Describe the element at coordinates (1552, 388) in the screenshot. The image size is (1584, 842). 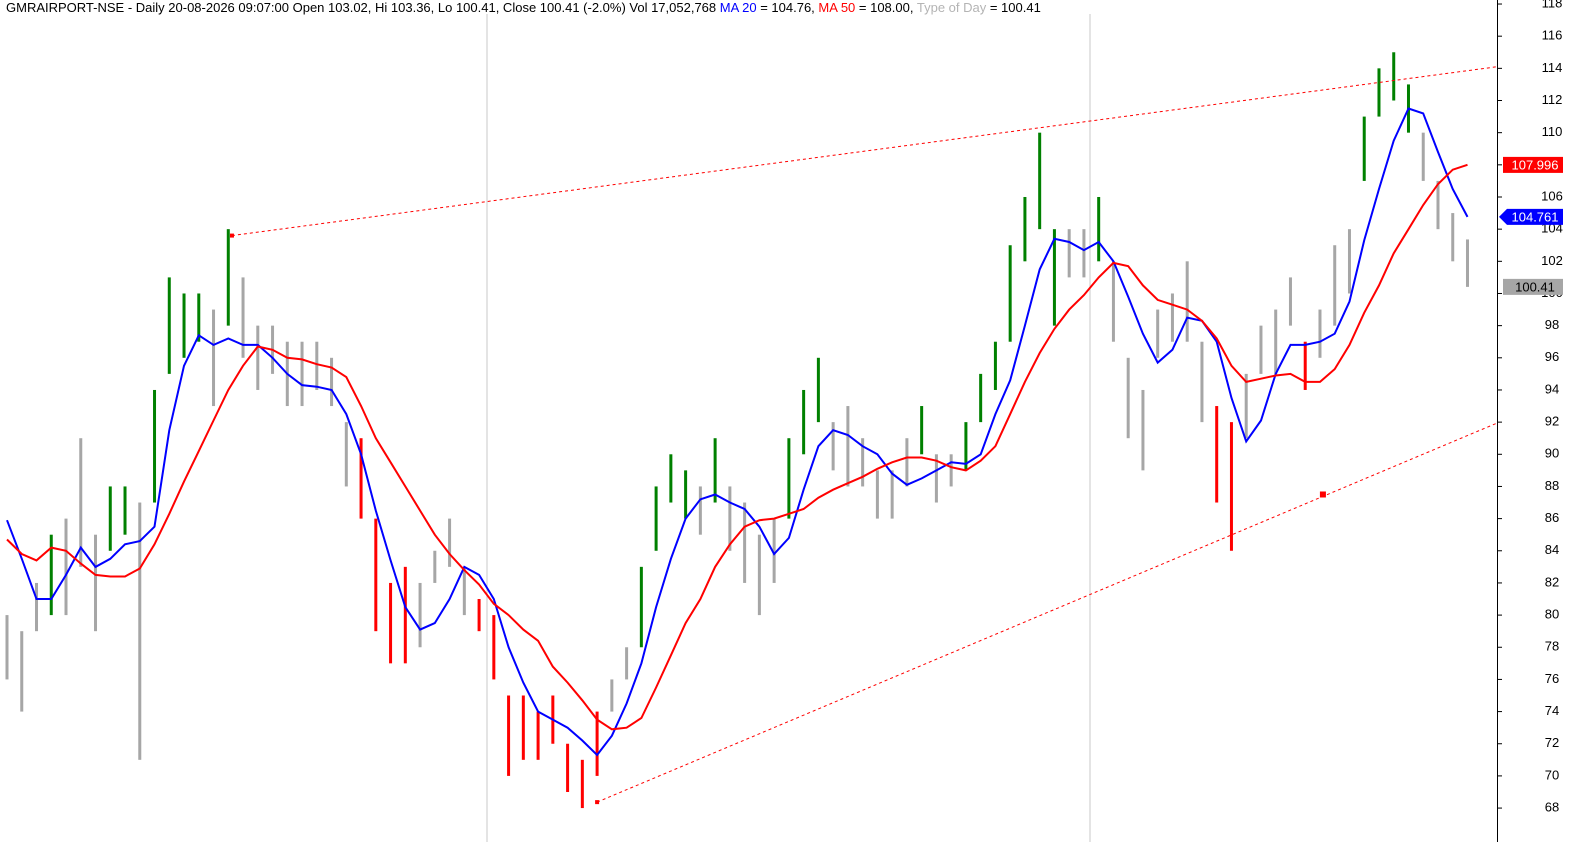
I see `y-tick-label: 94` at that location.